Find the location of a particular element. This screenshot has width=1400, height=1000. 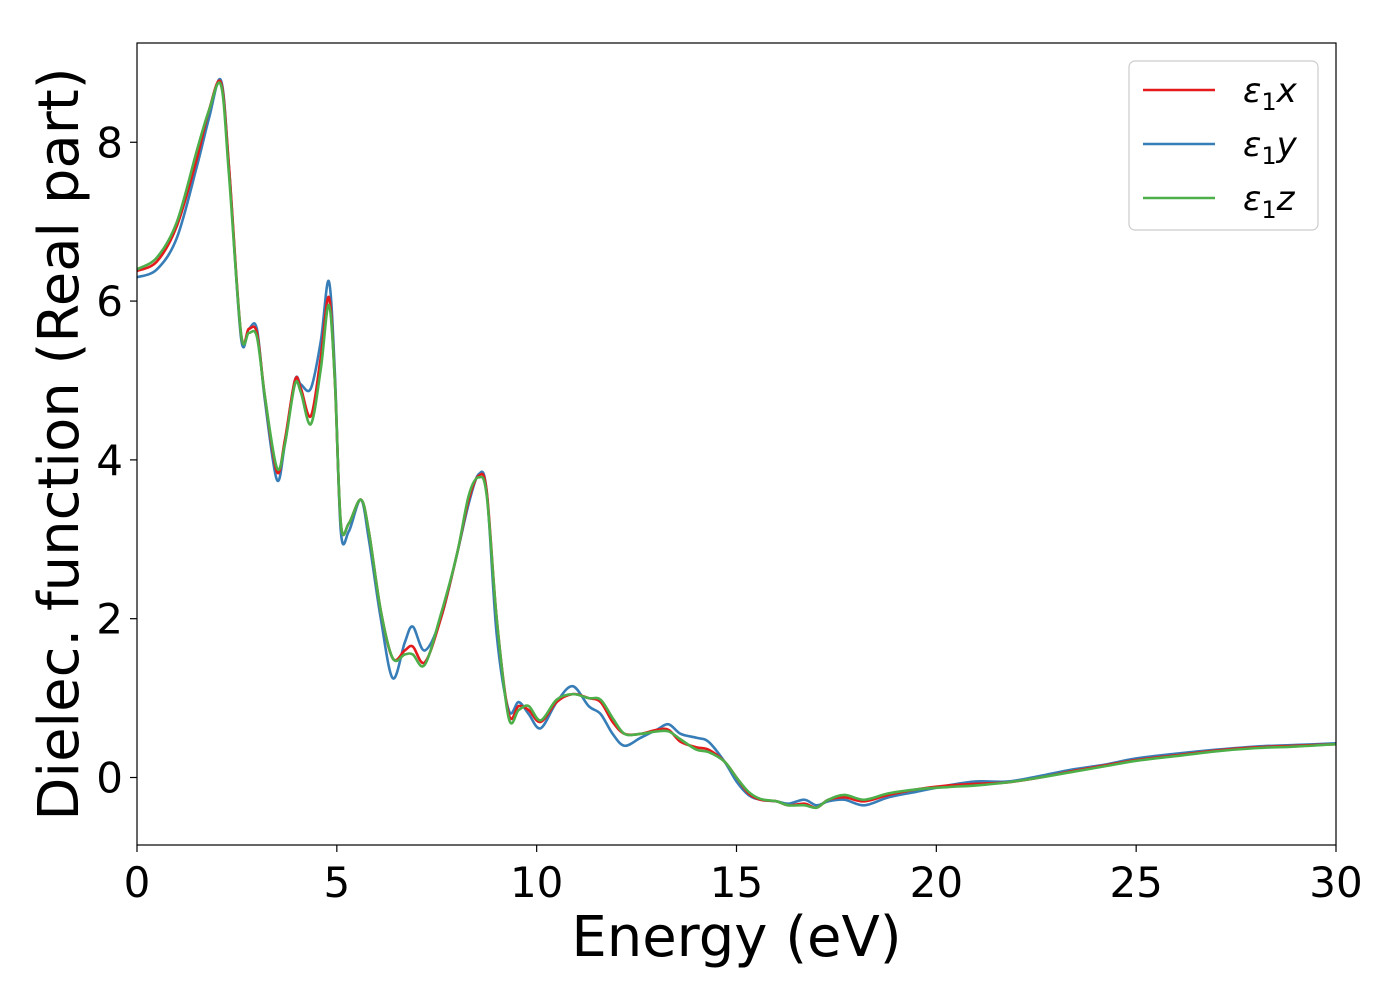

y-tick-label: 0 is located at coordinates (109, 778).